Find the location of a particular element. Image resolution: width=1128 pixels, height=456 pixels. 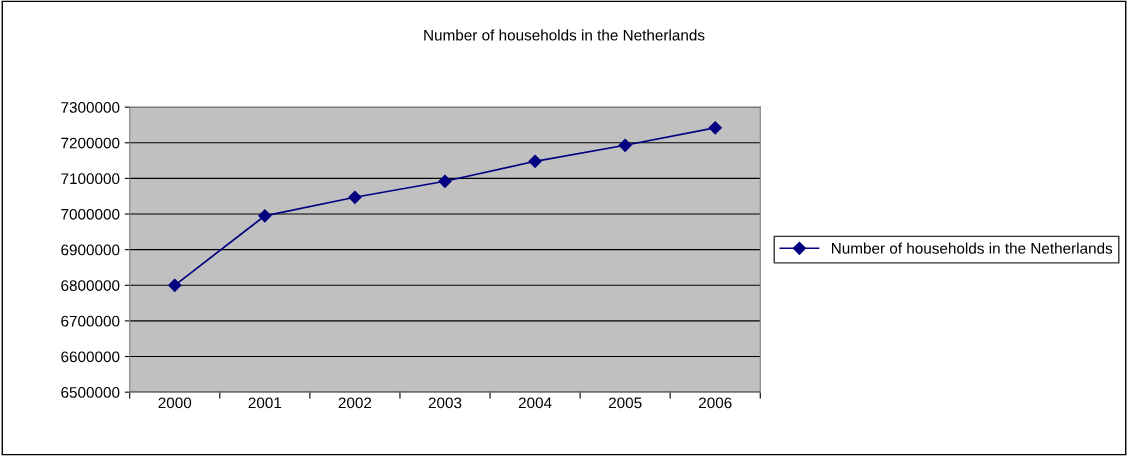

y-tick-label: 6600000 is located at coordinates (90, 357).